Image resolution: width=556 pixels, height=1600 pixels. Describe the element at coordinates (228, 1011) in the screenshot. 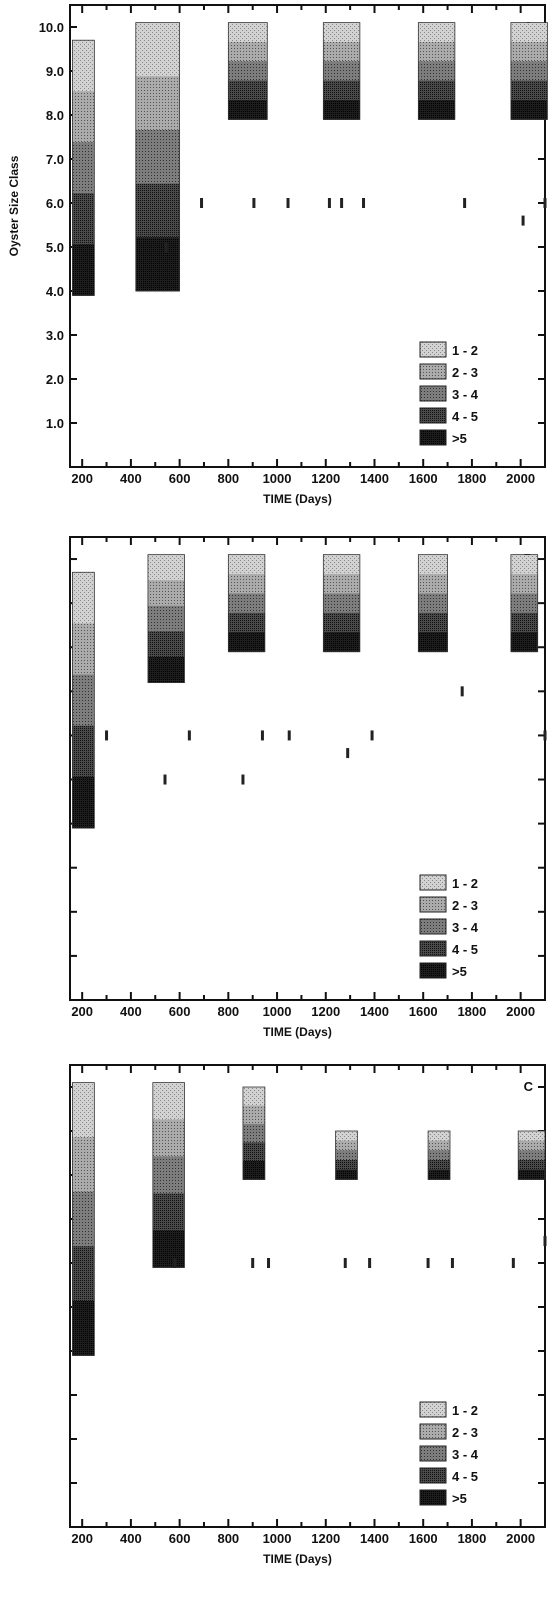

I see `x-tick-label: 800` at that location.